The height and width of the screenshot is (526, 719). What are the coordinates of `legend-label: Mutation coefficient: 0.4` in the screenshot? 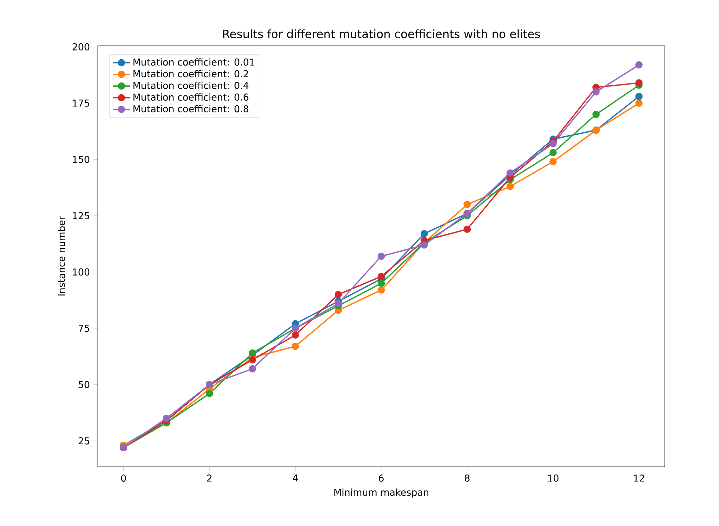 It's located at (191, 86).